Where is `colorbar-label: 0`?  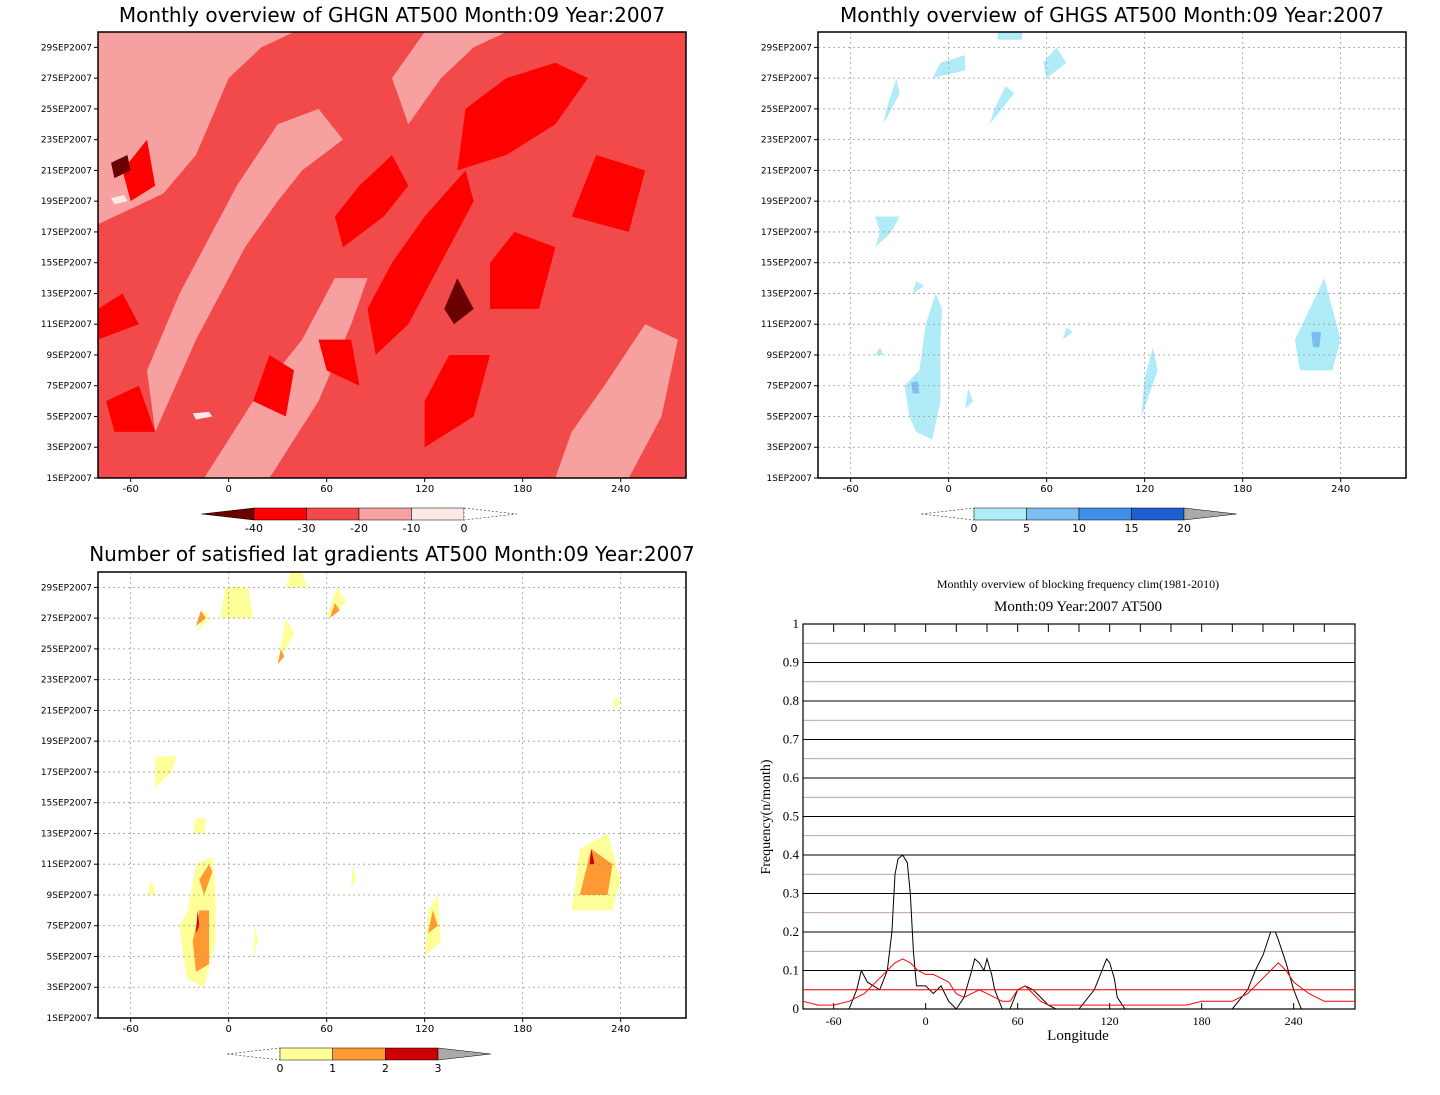
colorbar-label: 0 is located at coordinates (974, 528).